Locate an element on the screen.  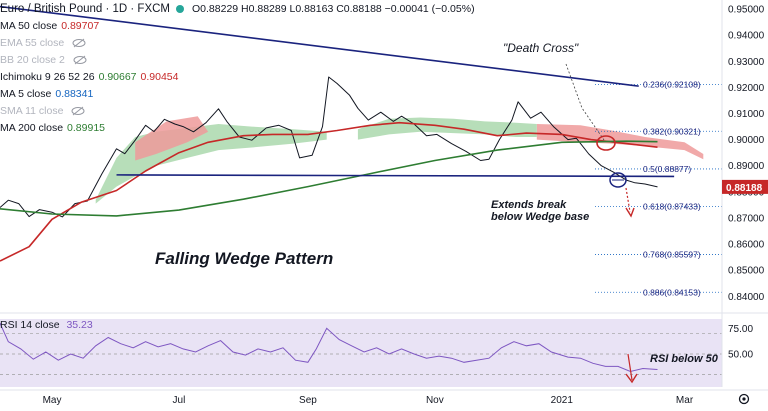
legend-label: EMA 55 close is located at coordinates (32, 43).